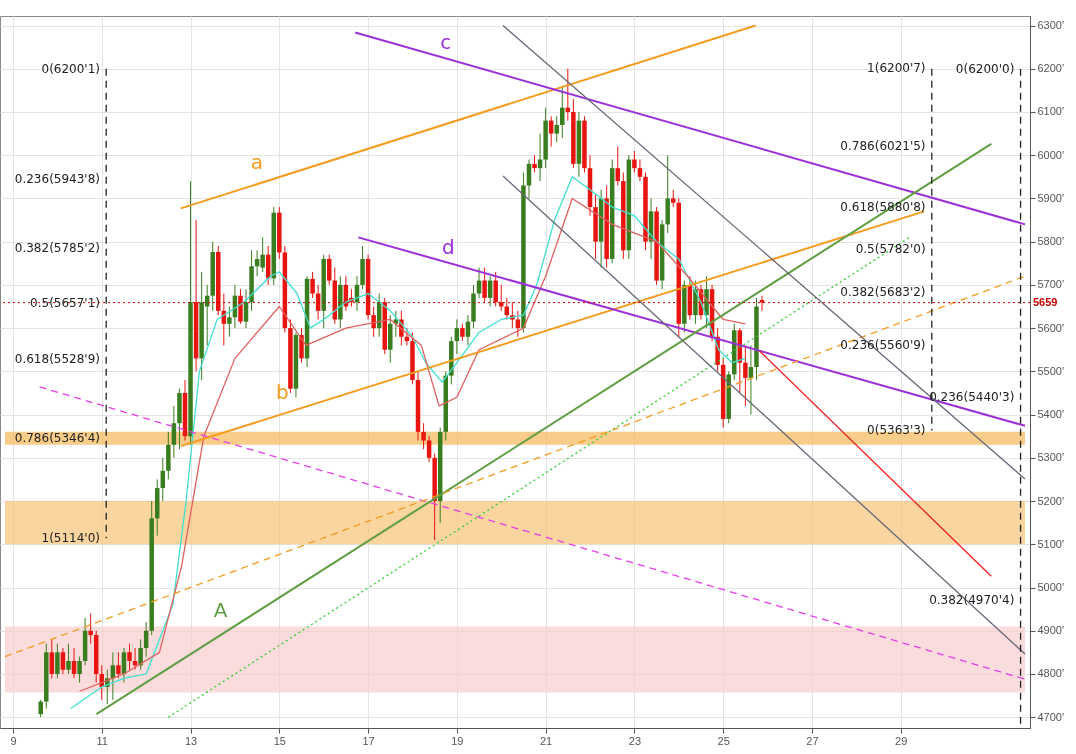 The height and width of the screenshot is (754, 1076). What do you see at coordinates (446, 42) in the screenshot?
I see `series-label: c` at bounding box center [446, 42].